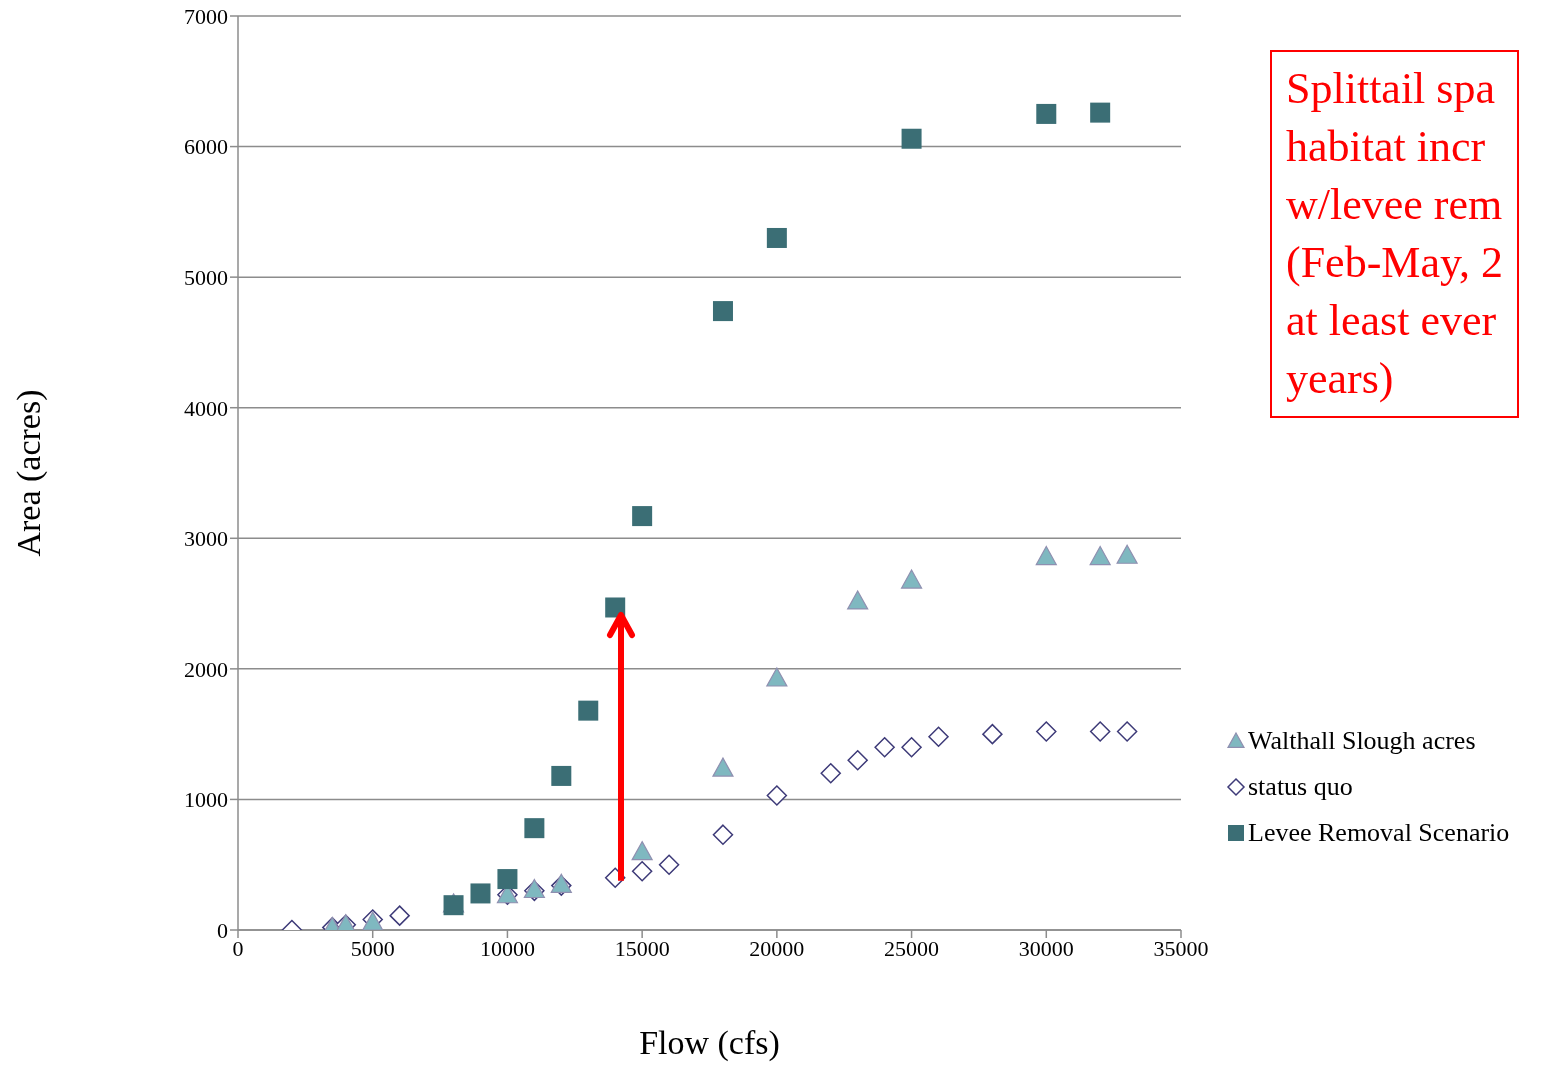  What do you see at coordinates (206, 16) in the screenshot?
I see `y-tick-label: 7000` at bounding box center [206, 16].